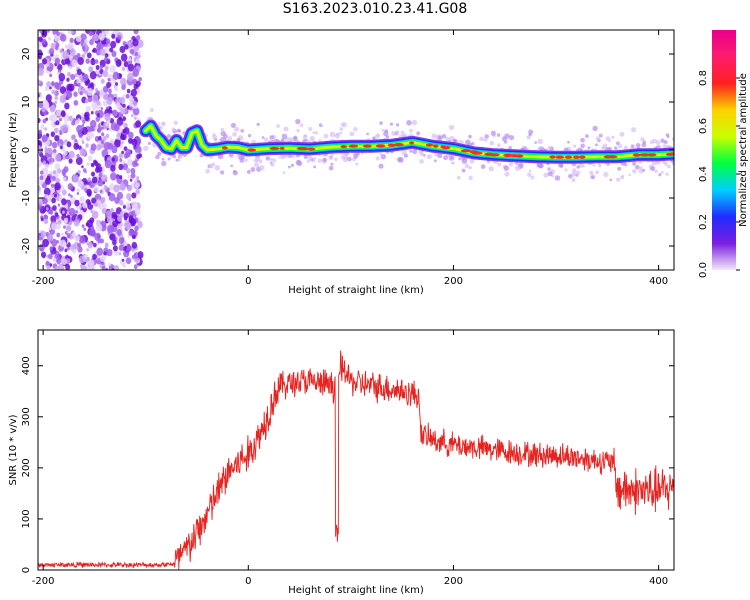  Describe the element at coordinates (743, 150) in the screenshot. I see `colorbar-label: Normalized spectral amplitude` at that location.